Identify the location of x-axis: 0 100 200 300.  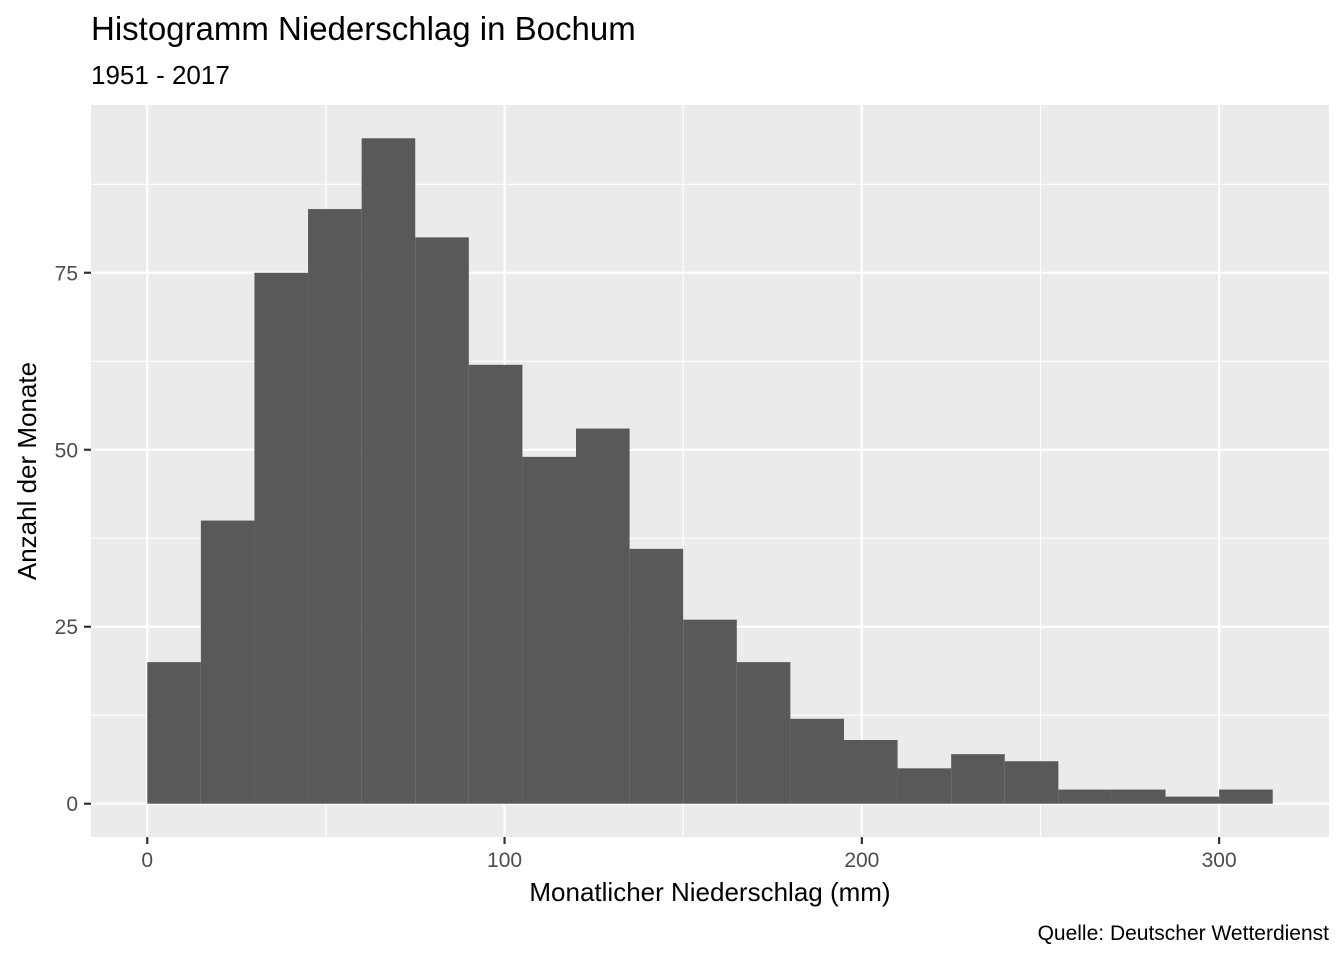
(689, 854).